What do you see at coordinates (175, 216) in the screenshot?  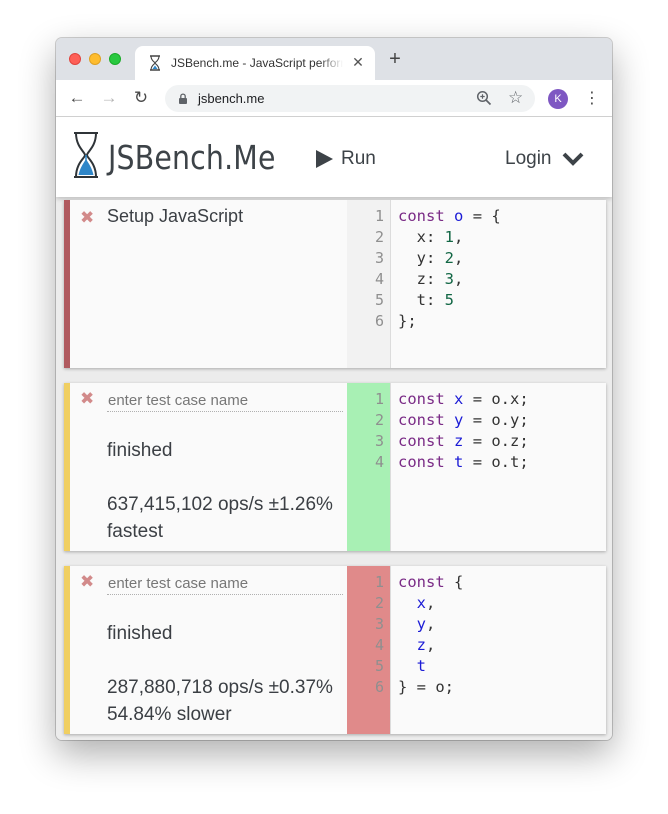 I see `setup-title: Setup JavaScript` at bounding box center [175, 216].